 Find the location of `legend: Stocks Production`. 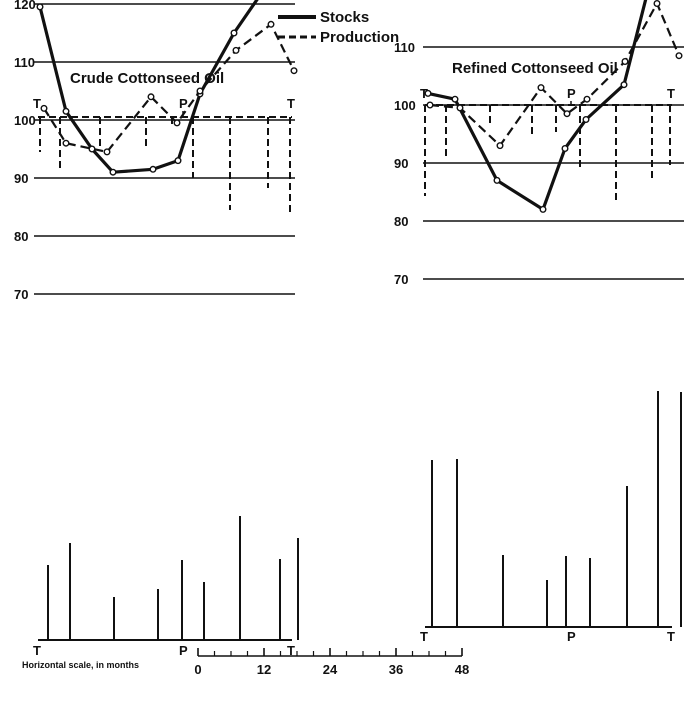

legend: Stocks Production is located at coordinates (338, 27).